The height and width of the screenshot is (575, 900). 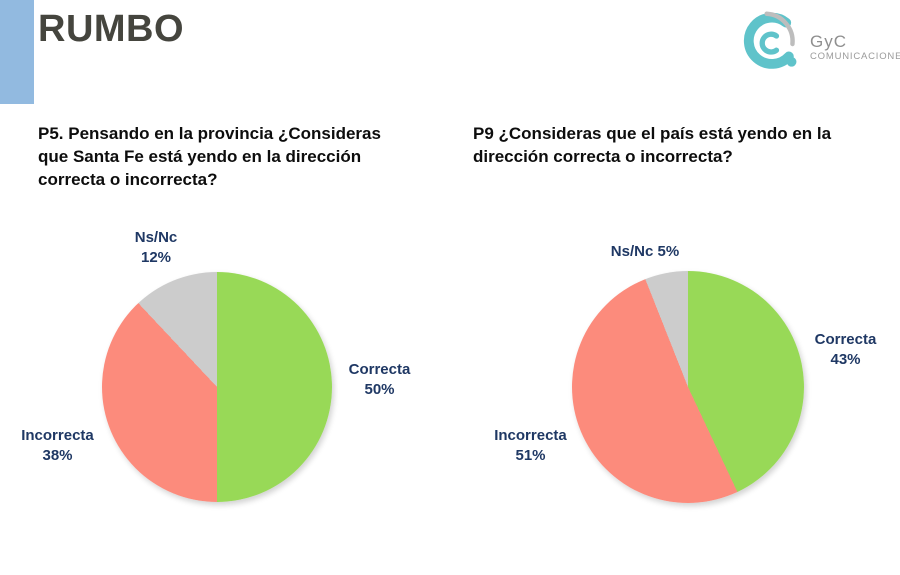 I want to click on slice-percent: 50%, so click(x=379, y=389).